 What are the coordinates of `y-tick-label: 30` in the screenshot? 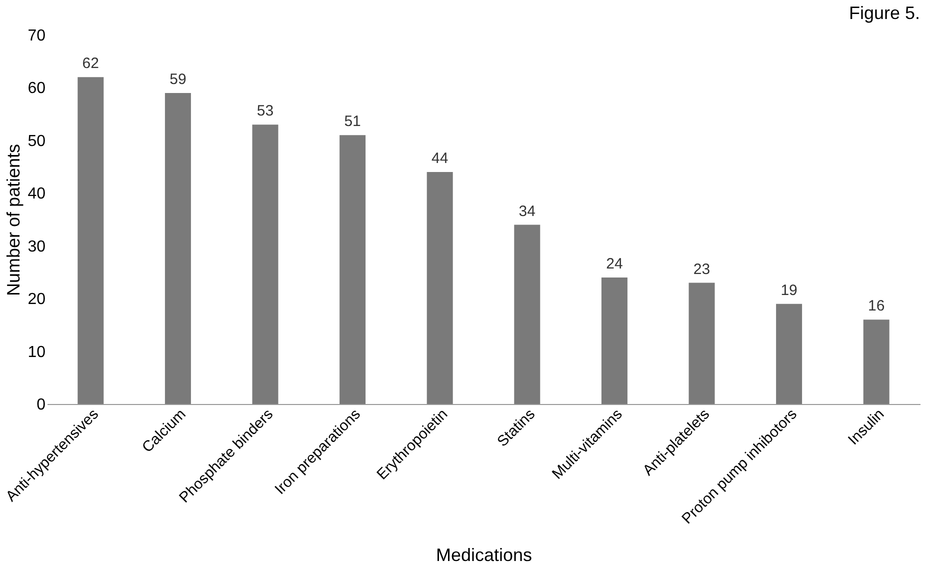 It's located at (37, 247).